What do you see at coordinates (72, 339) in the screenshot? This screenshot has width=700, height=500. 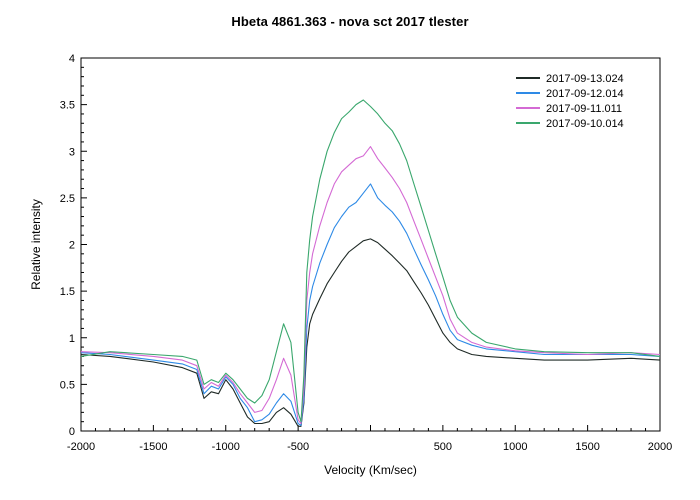 I see `y-tick-label: 1` at bounding box center [72, 339].